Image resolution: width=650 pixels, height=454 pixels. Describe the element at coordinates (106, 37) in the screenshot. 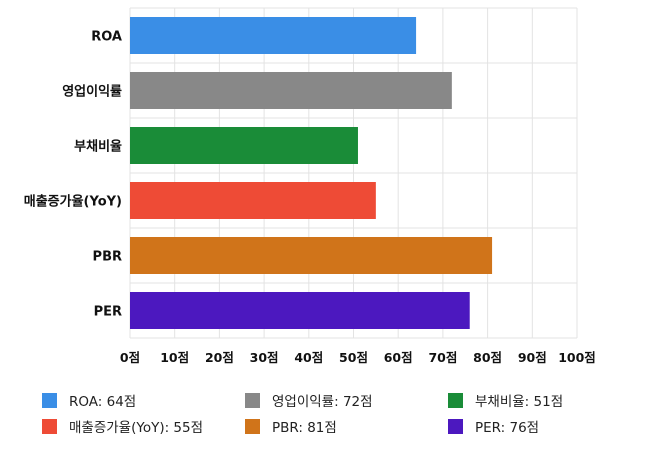

I see `category-label: ROA` at that location.